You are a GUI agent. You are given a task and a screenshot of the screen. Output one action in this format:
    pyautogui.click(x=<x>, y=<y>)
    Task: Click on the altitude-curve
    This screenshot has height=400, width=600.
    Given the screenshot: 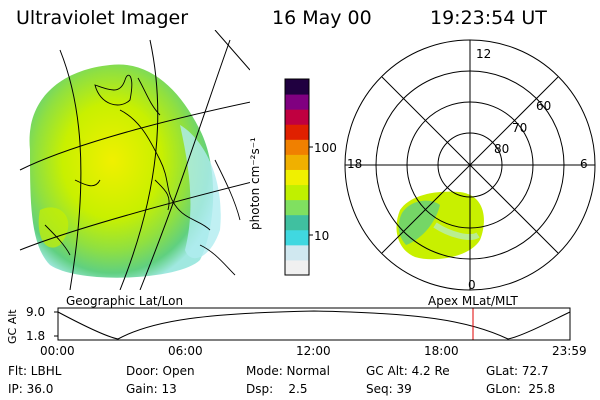 What is the action you would take?
    pyautogui.click(x=314, y=325)
    